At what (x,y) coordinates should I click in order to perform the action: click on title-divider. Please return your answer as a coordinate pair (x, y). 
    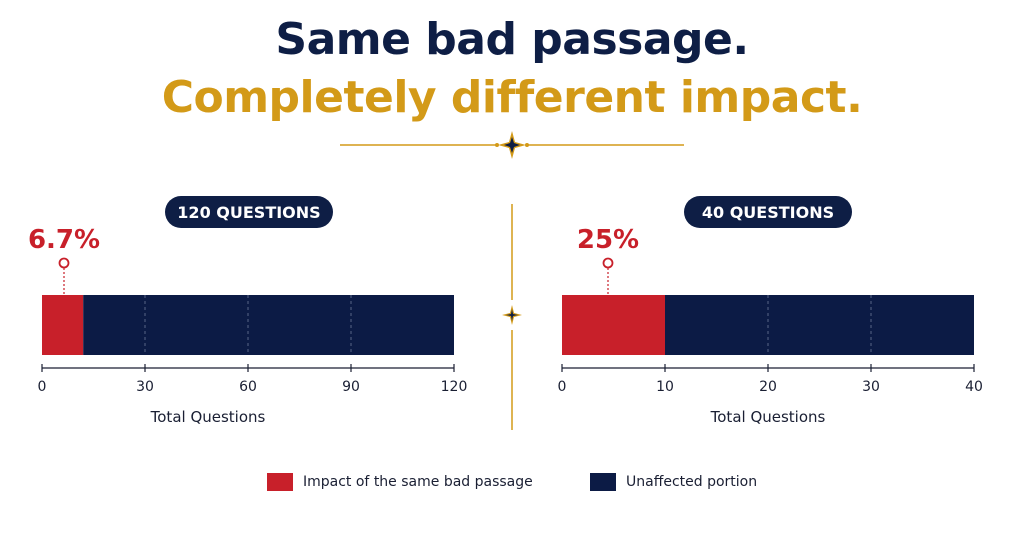
    Looking at the image, I should click on (512, 145).